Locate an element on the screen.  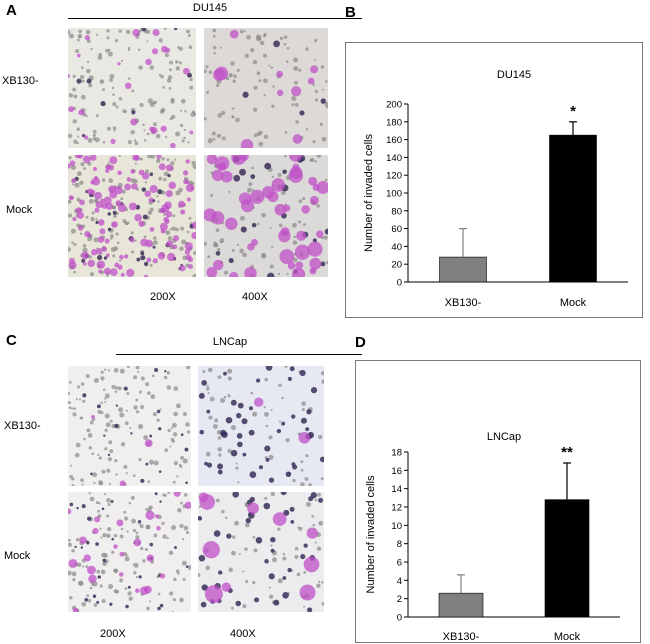
title-rule-a is located at coordinates (215, 18).